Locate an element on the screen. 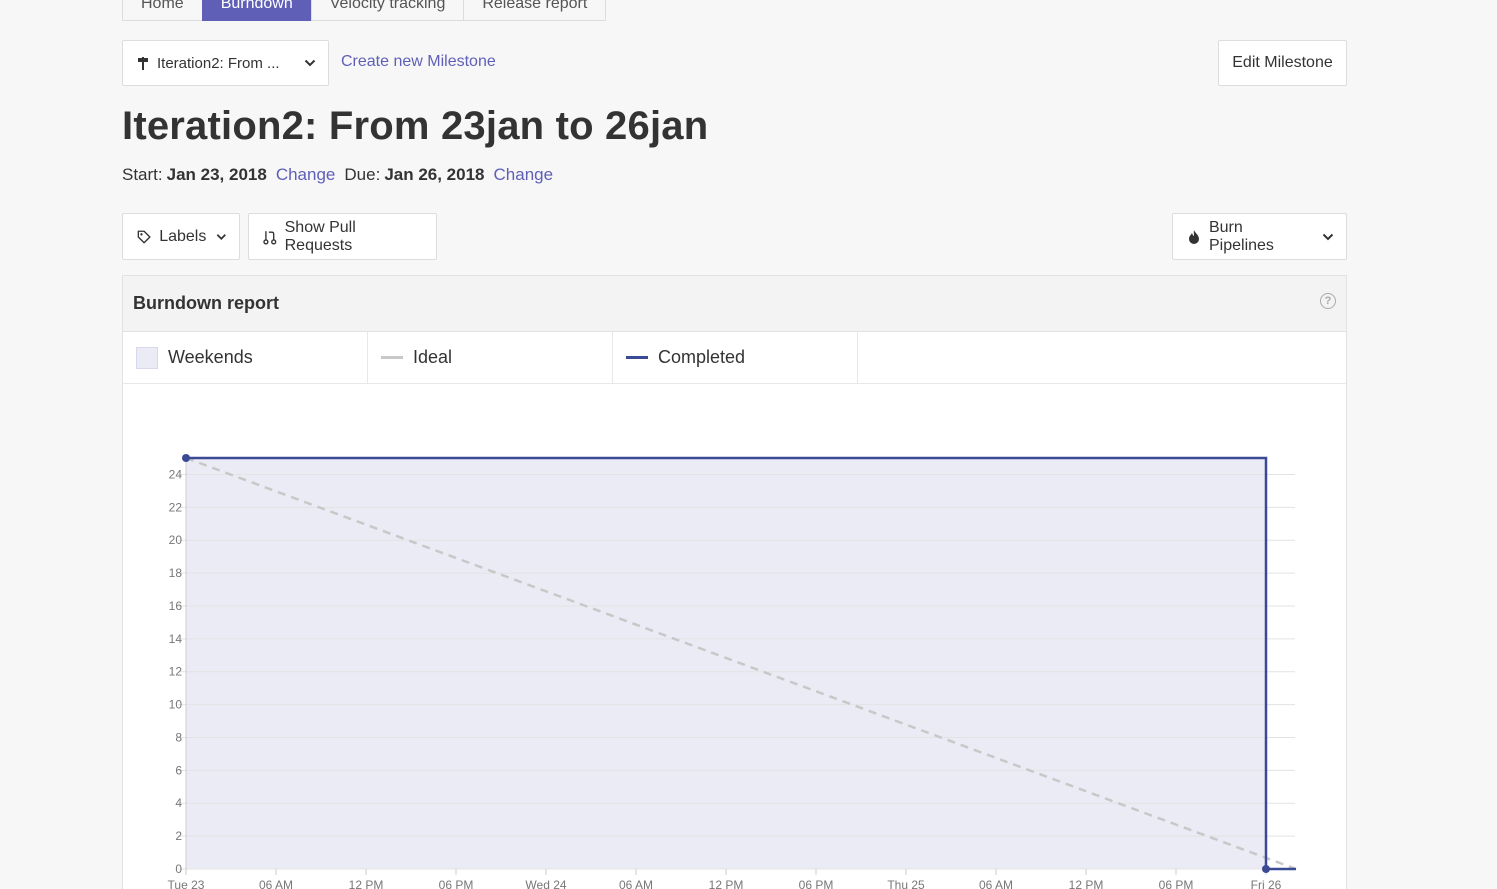 The width and height of the screenshot is (1497, 889). create-milestone-link: Create new Milestone is located at coordinates (418, 61).